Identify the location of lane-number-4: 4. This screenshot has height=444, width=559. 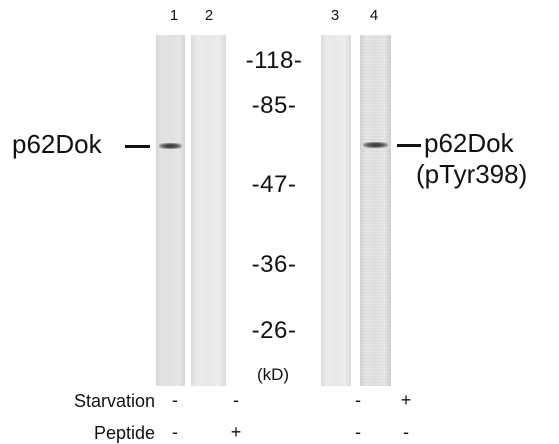
(374, 15).